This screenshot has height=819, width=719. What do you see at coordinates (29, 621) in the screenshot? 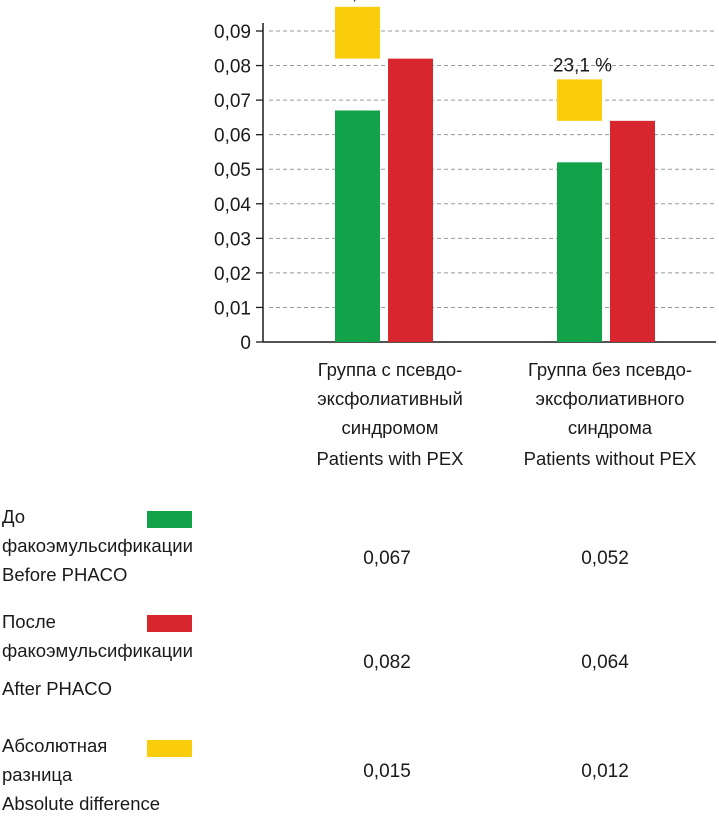
I see `legend-label-ru-line: После` at bounding box center [29, 621].